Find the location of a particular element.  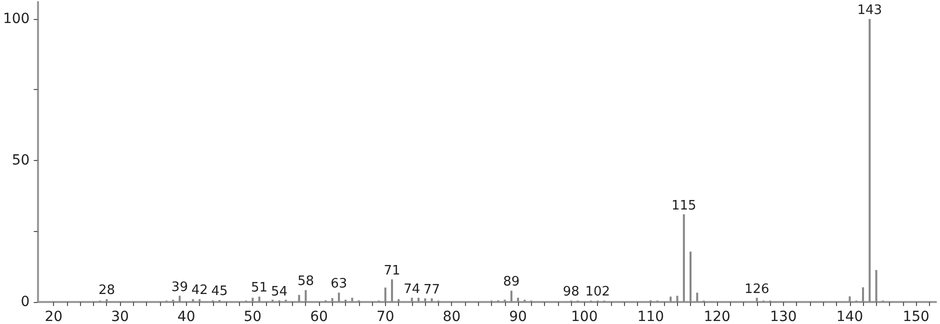

annotation: 74 is located at coordinates (412, 289).